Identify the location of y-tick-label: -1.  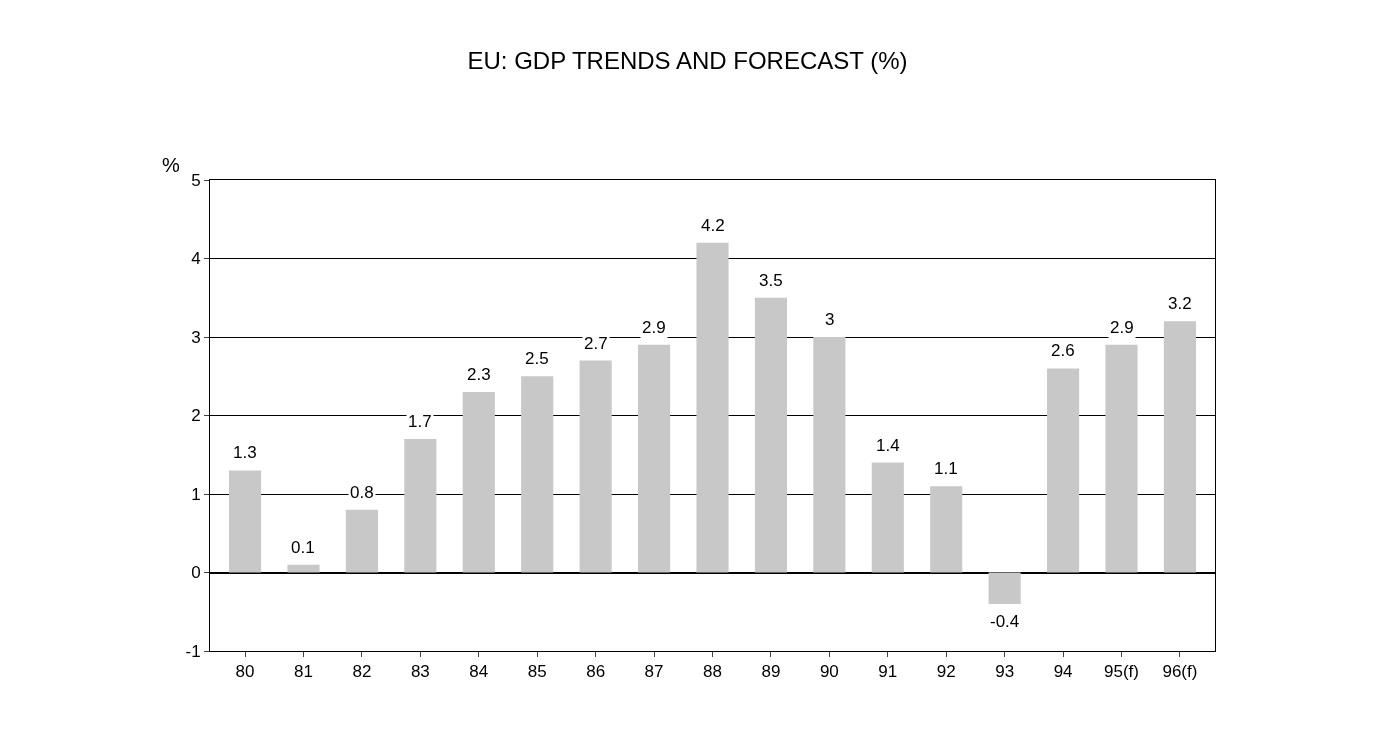
(193, 651).